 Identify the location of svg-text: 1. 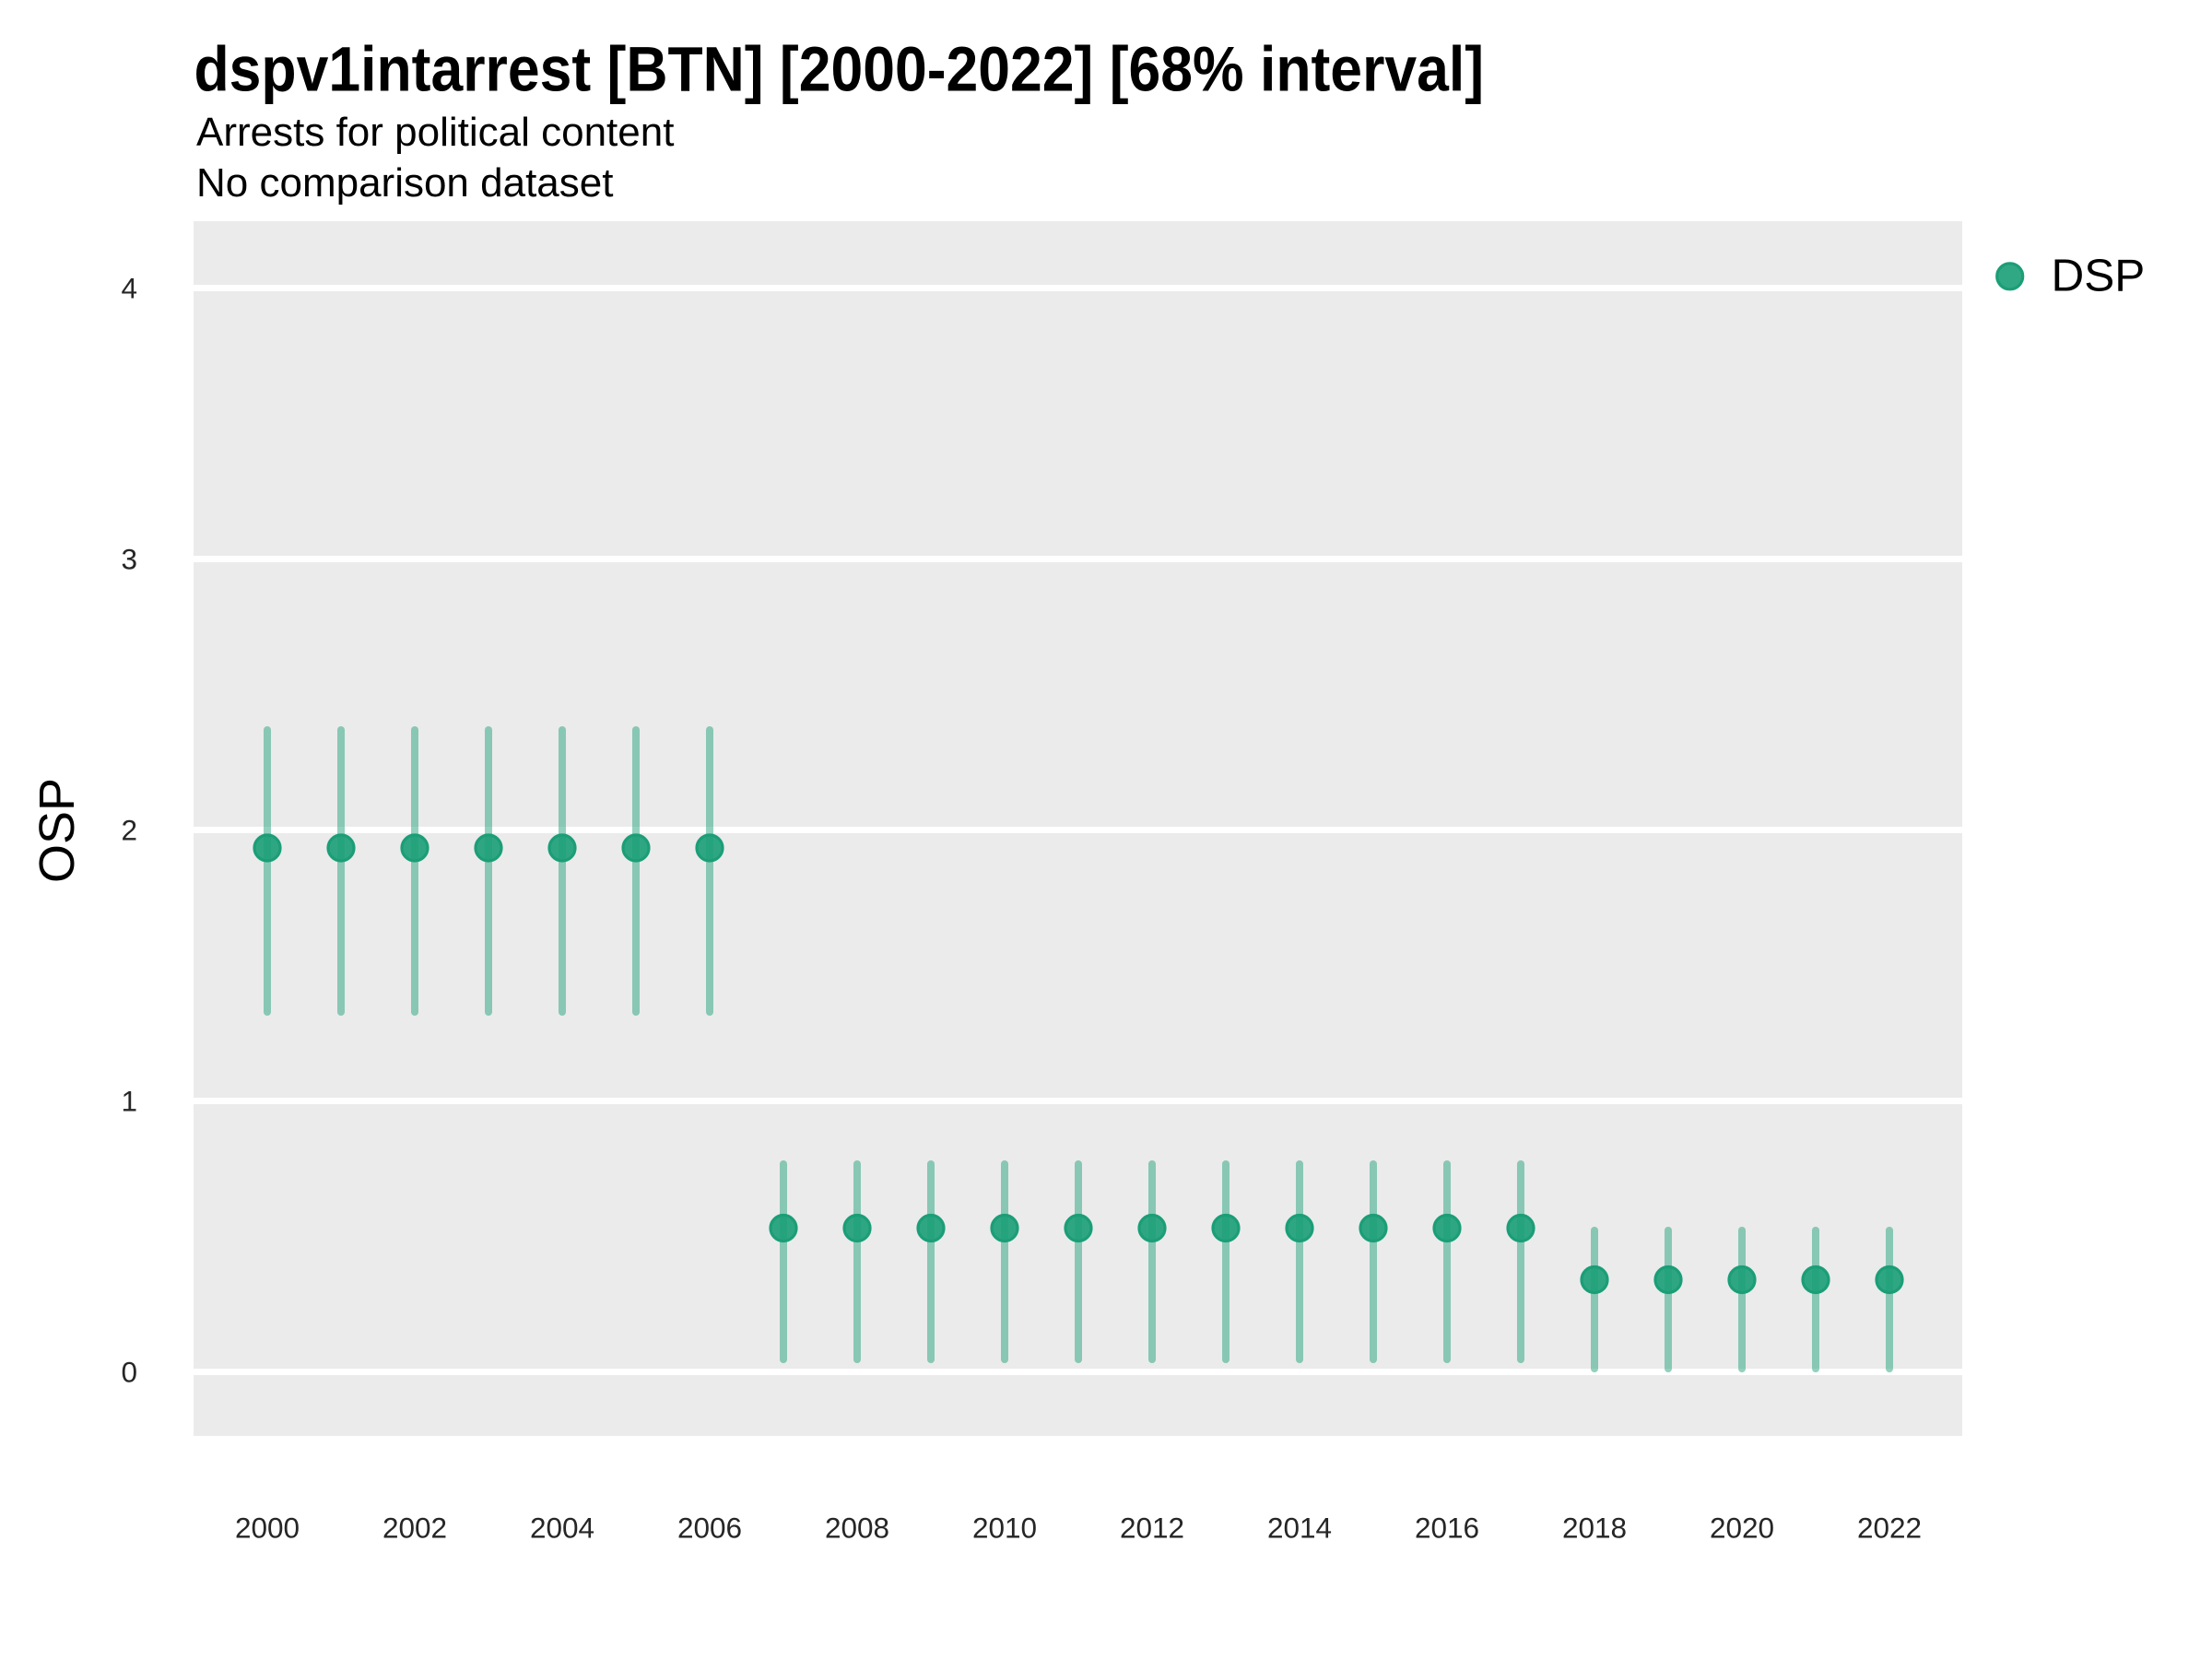
(129, 1101).